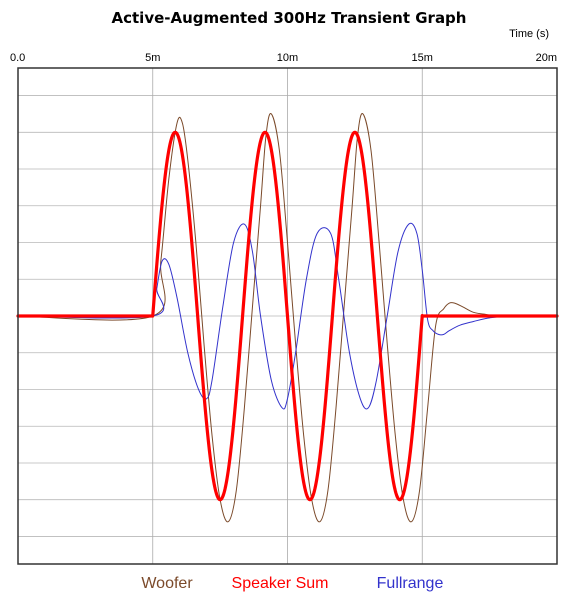  I want to click on x-tick-label: 10m, so click(287, 58).